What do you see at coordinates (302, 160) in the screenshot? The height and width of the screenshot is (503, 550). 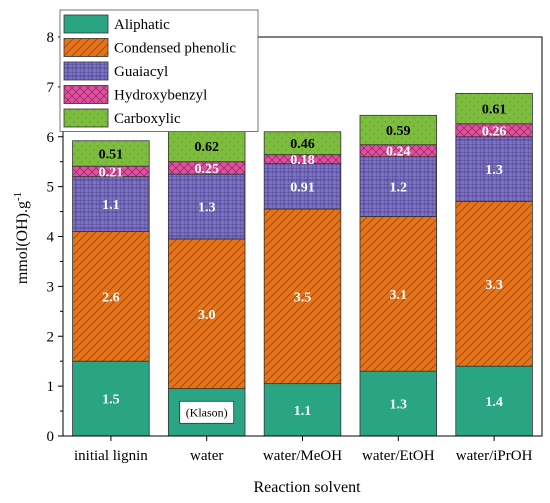 I see `data-label-water-meoh-hydroxybenzyl: 0.18` at bounding box center [302, 160].